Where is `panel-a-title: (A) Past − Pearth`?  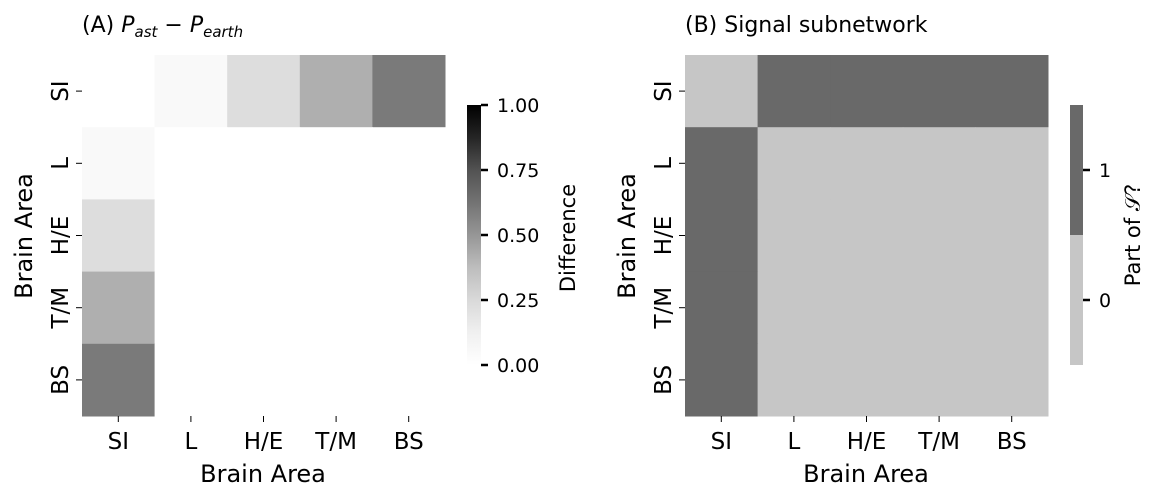 panel-a-title: (A) Past − Pearth is located at coordinates (162, 27).